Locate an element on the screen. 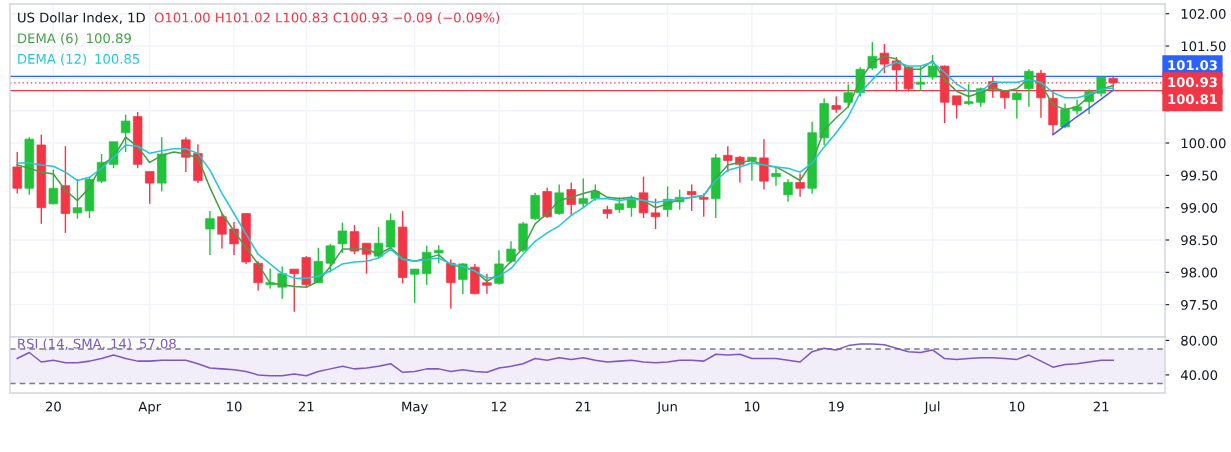 Image resolution: width=1231 pixels, height=452 pixels. y-tick-label: 40.00 is located at coordinates (1199, 375).